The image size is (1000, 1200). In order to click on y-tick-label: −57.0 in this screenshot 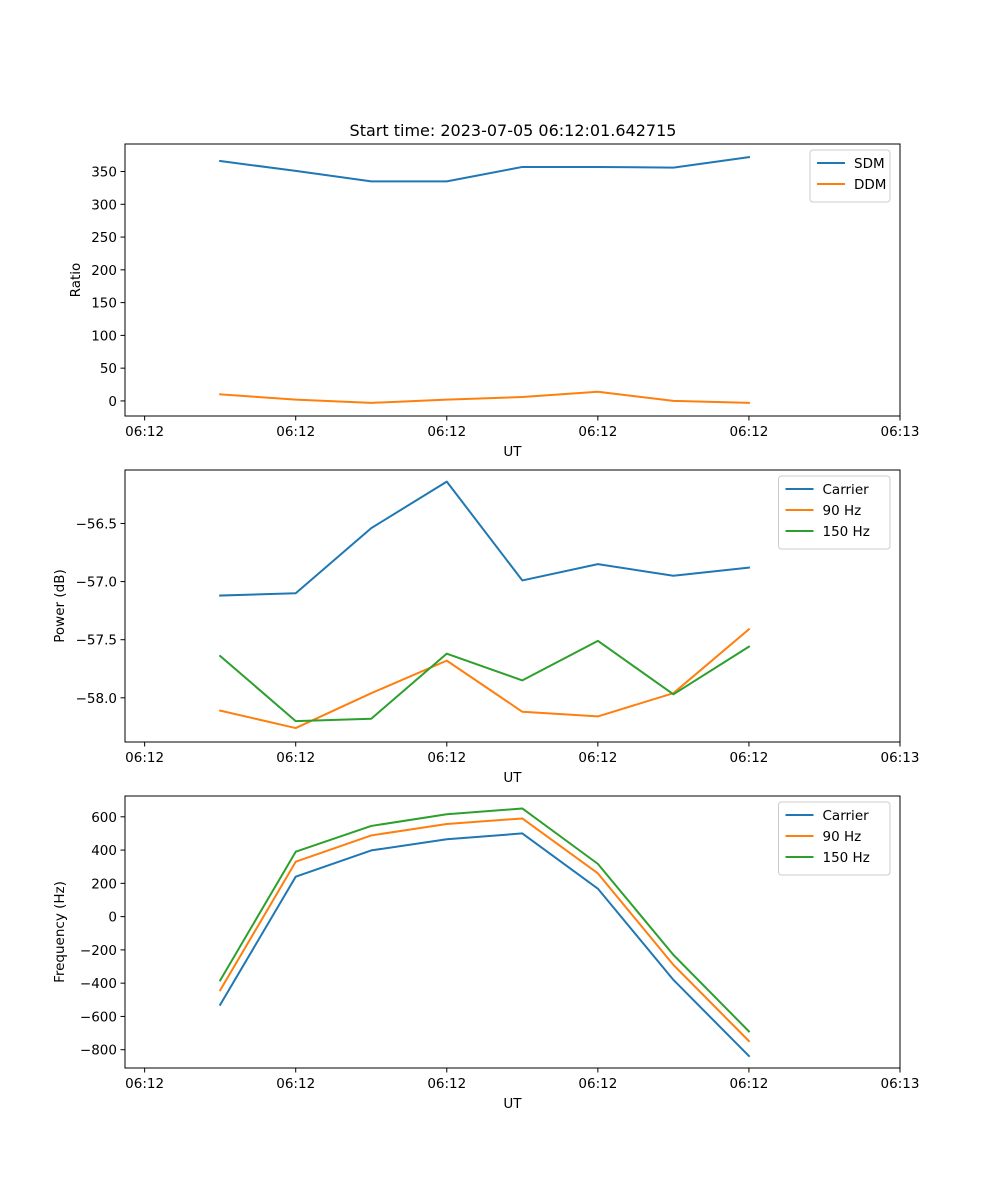, I will do `click(96, 583)`.